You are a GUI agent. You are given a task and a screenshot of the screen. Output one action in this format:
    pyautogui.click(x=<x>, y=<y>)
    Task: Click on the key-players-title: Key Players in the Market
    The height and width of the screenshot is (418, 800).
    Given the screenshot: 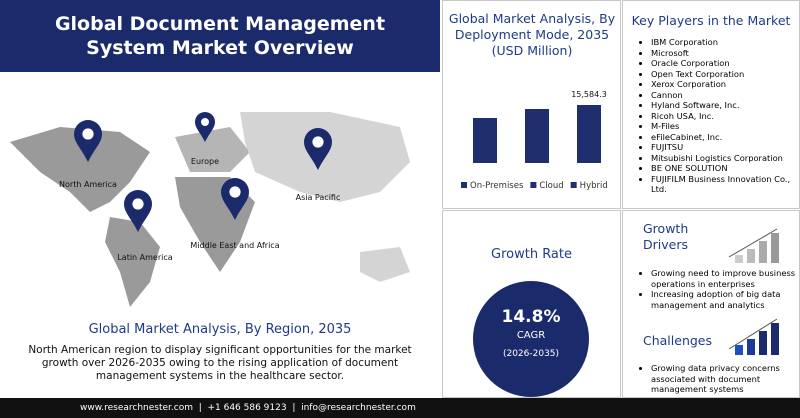 What is the action you would take?
    pyautogui.click(x=711, y=20)
    